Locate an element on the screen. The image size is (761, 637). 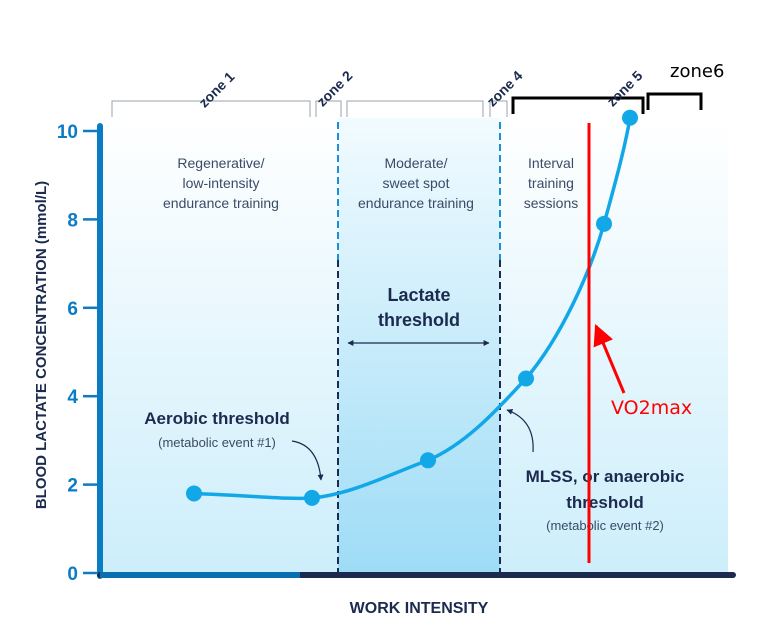
region-label-line: Regenerative/ is located at coordinates (220, 163).